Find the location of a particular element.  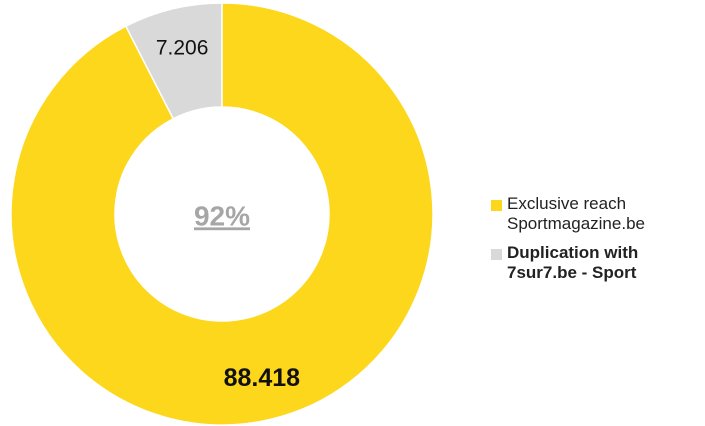

center-label: 92% is located at coordinates (222, 215).